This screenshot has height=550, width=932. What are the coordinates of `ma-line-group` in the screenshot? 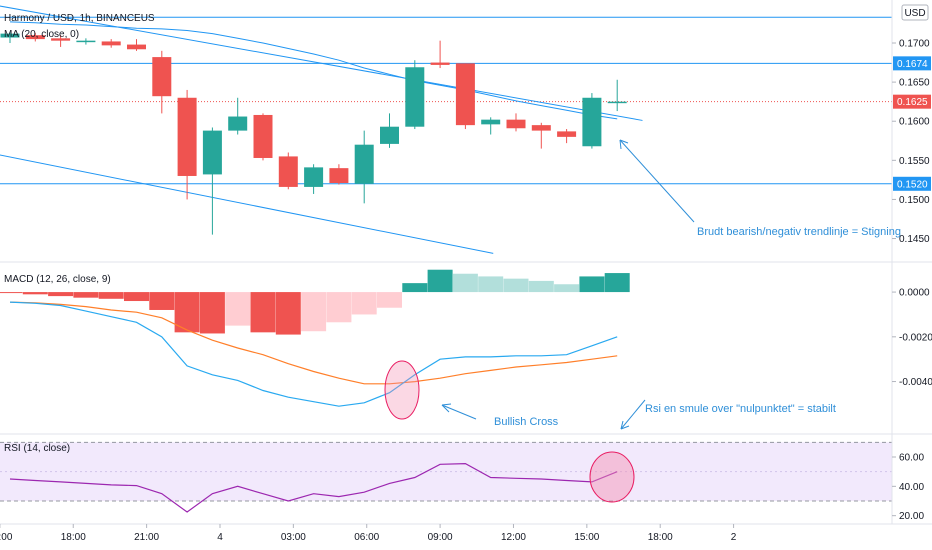 It's located at (313, 70).